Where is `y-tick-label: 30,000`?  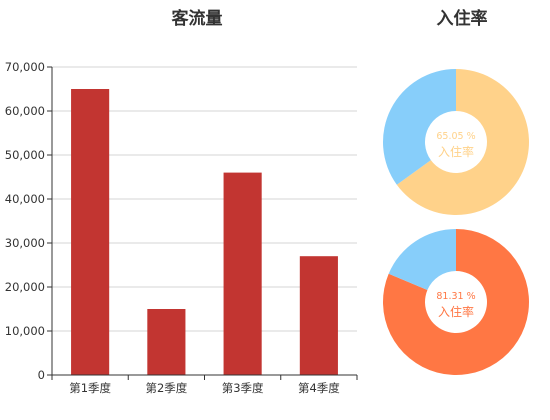 y-tick-label: 30,000 is located at coordinates (25, 243).